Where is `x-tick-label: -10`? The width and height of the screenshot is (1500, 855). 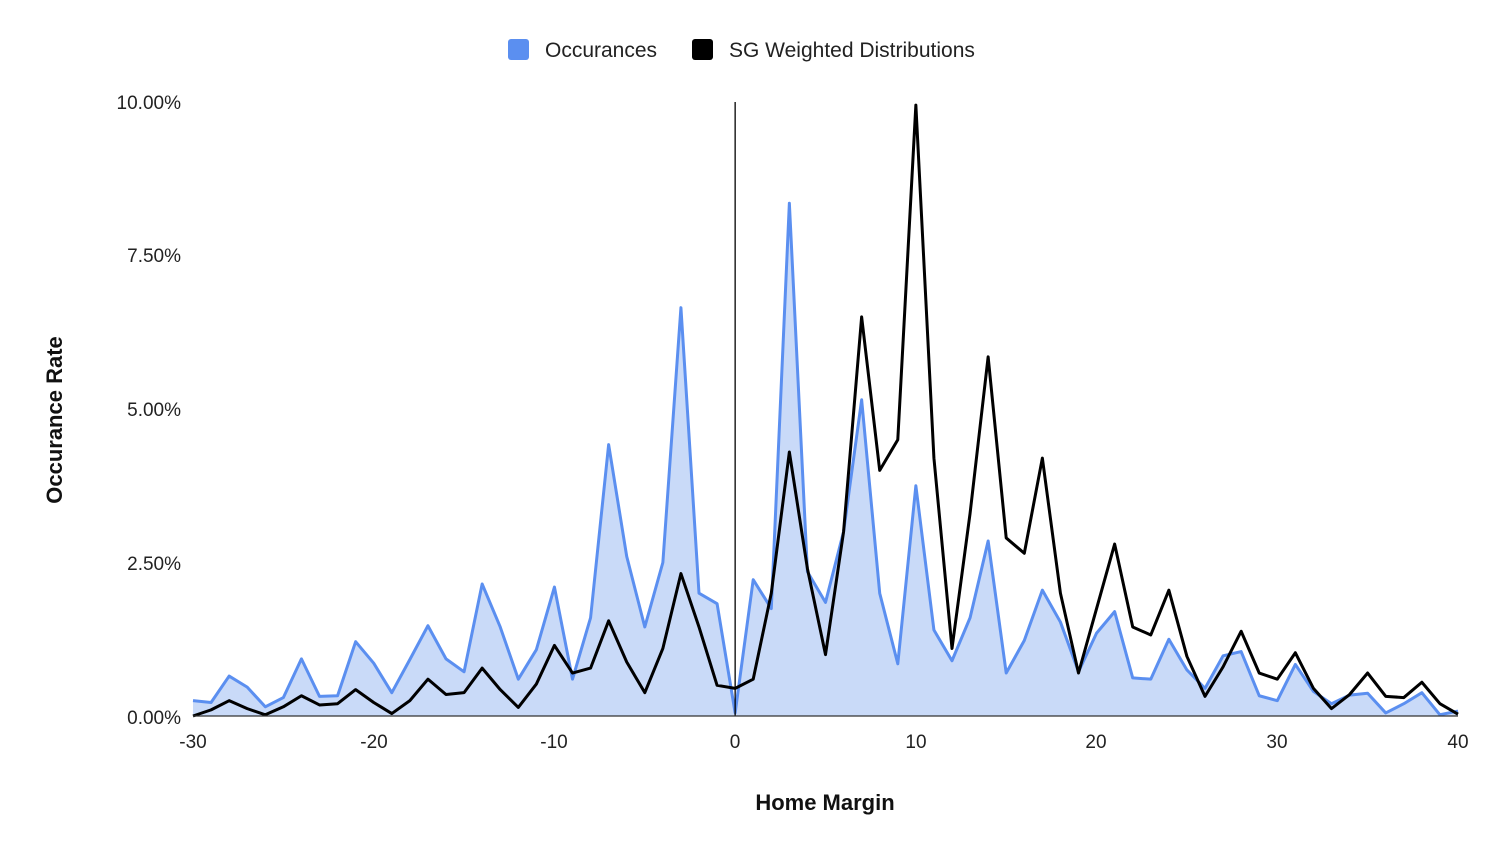 x-tick-label: -10 is located at coordinates (553, 742).